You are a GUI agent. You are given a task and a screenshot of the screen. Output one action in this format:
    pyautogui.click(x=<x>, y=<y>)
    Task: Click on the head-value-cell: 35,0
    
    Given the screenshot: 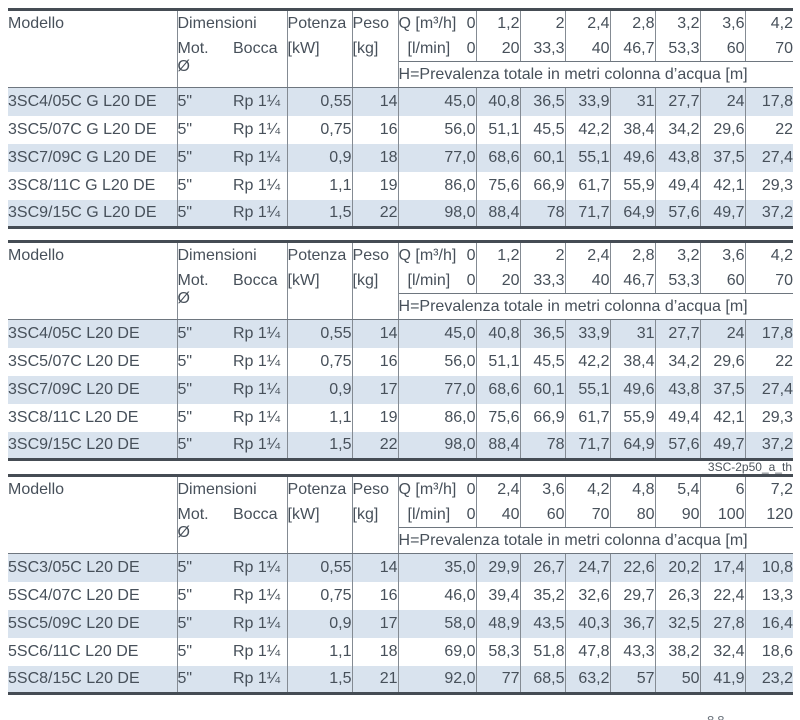 What is the action you would take?
    pyautogui.click(x=437, y=567)
    